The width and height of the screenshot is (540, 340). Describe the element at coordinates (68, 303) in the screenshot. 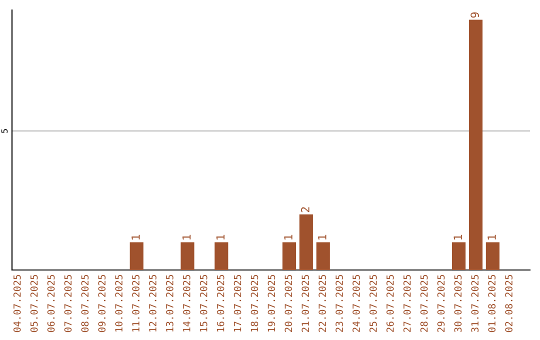

I see `x-tick-label: 07.07.2025` at that location.